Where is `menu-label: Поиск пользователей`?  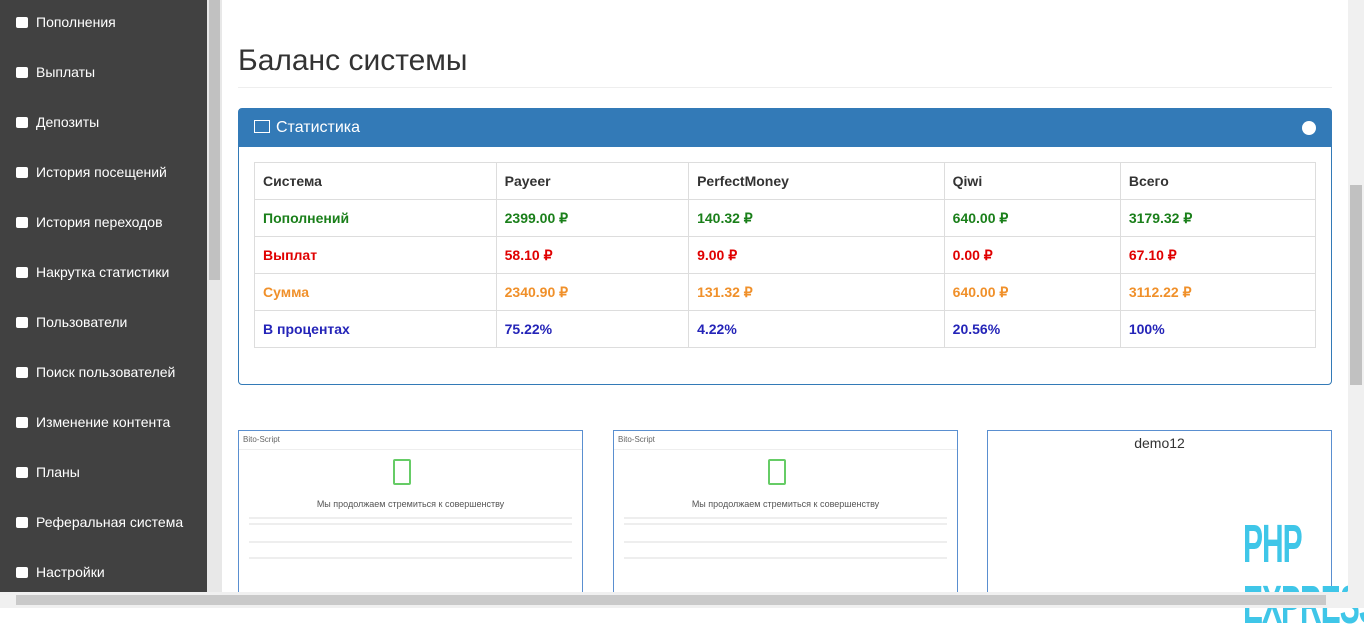 menu-label: Поиск пользователей is located at coordinates (106, 372).